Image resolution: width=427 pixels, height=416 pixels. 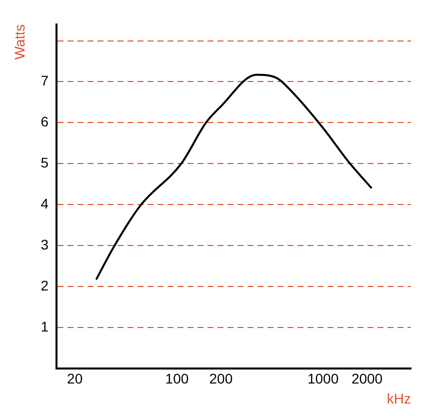 I want to click on x-tick-label: 20, so click(x=75, y=378).